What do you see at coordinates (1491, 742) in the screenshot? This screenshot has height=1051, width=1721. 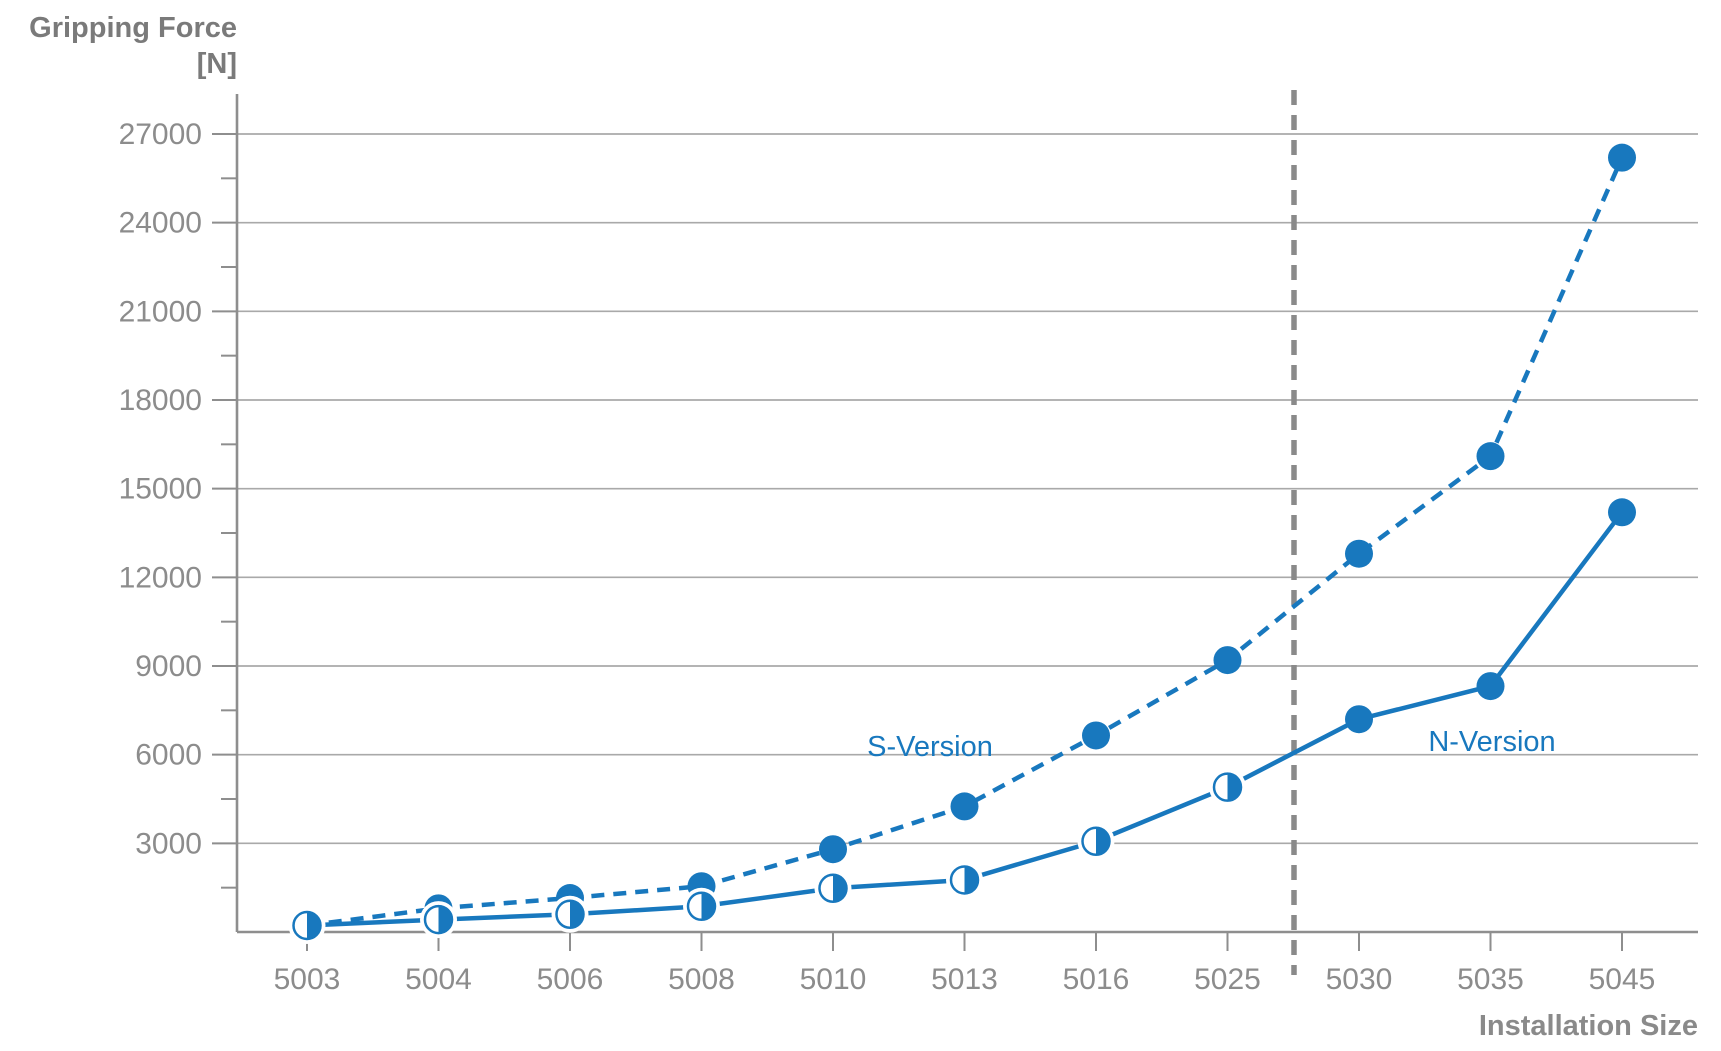 I see `series-label-n-version: N-Version` at bounding box center [1491, 742].